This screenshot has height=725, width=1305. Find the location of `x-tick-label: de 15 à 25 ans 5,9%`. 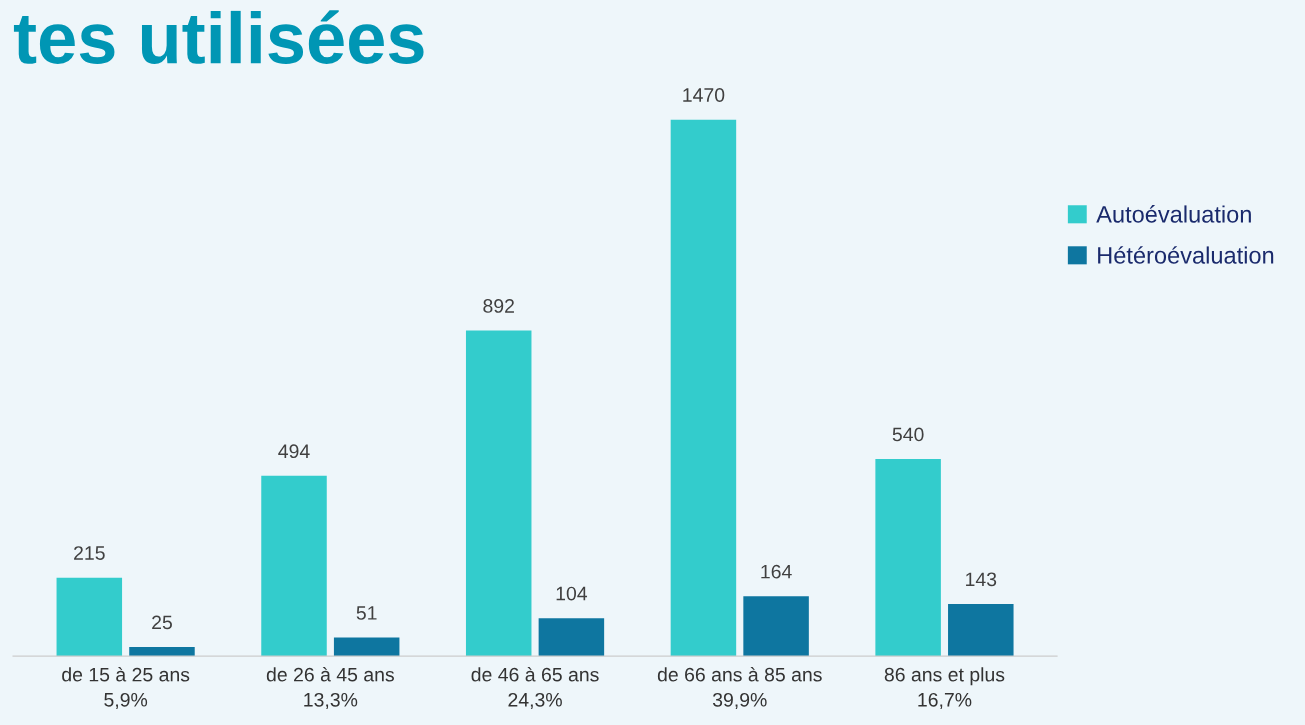

x-tick-label: de 15 à 25 ans 5,9% is located at coordinates (126, 688).